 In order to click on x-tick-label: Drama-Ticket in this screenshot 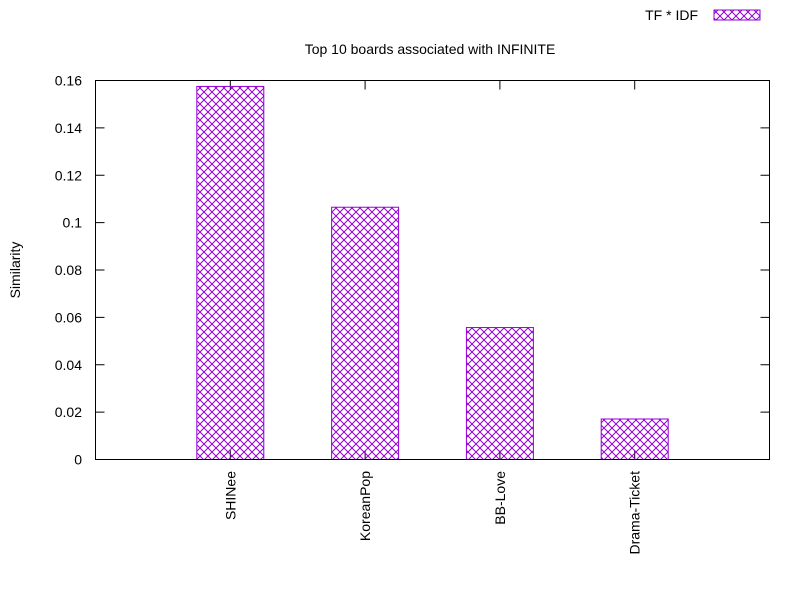, I will do `click(635, 513)`.